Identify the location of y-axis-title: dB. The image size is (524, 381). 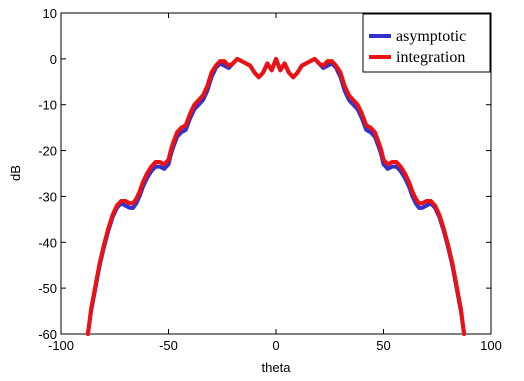
(15, 173).